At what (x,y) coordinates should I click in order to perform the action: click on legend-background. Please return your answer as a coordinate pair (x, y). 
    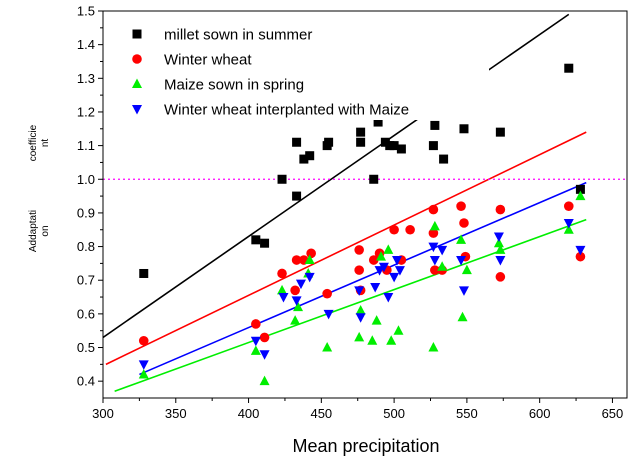
    Looking at the image, I should click on (303, 67).